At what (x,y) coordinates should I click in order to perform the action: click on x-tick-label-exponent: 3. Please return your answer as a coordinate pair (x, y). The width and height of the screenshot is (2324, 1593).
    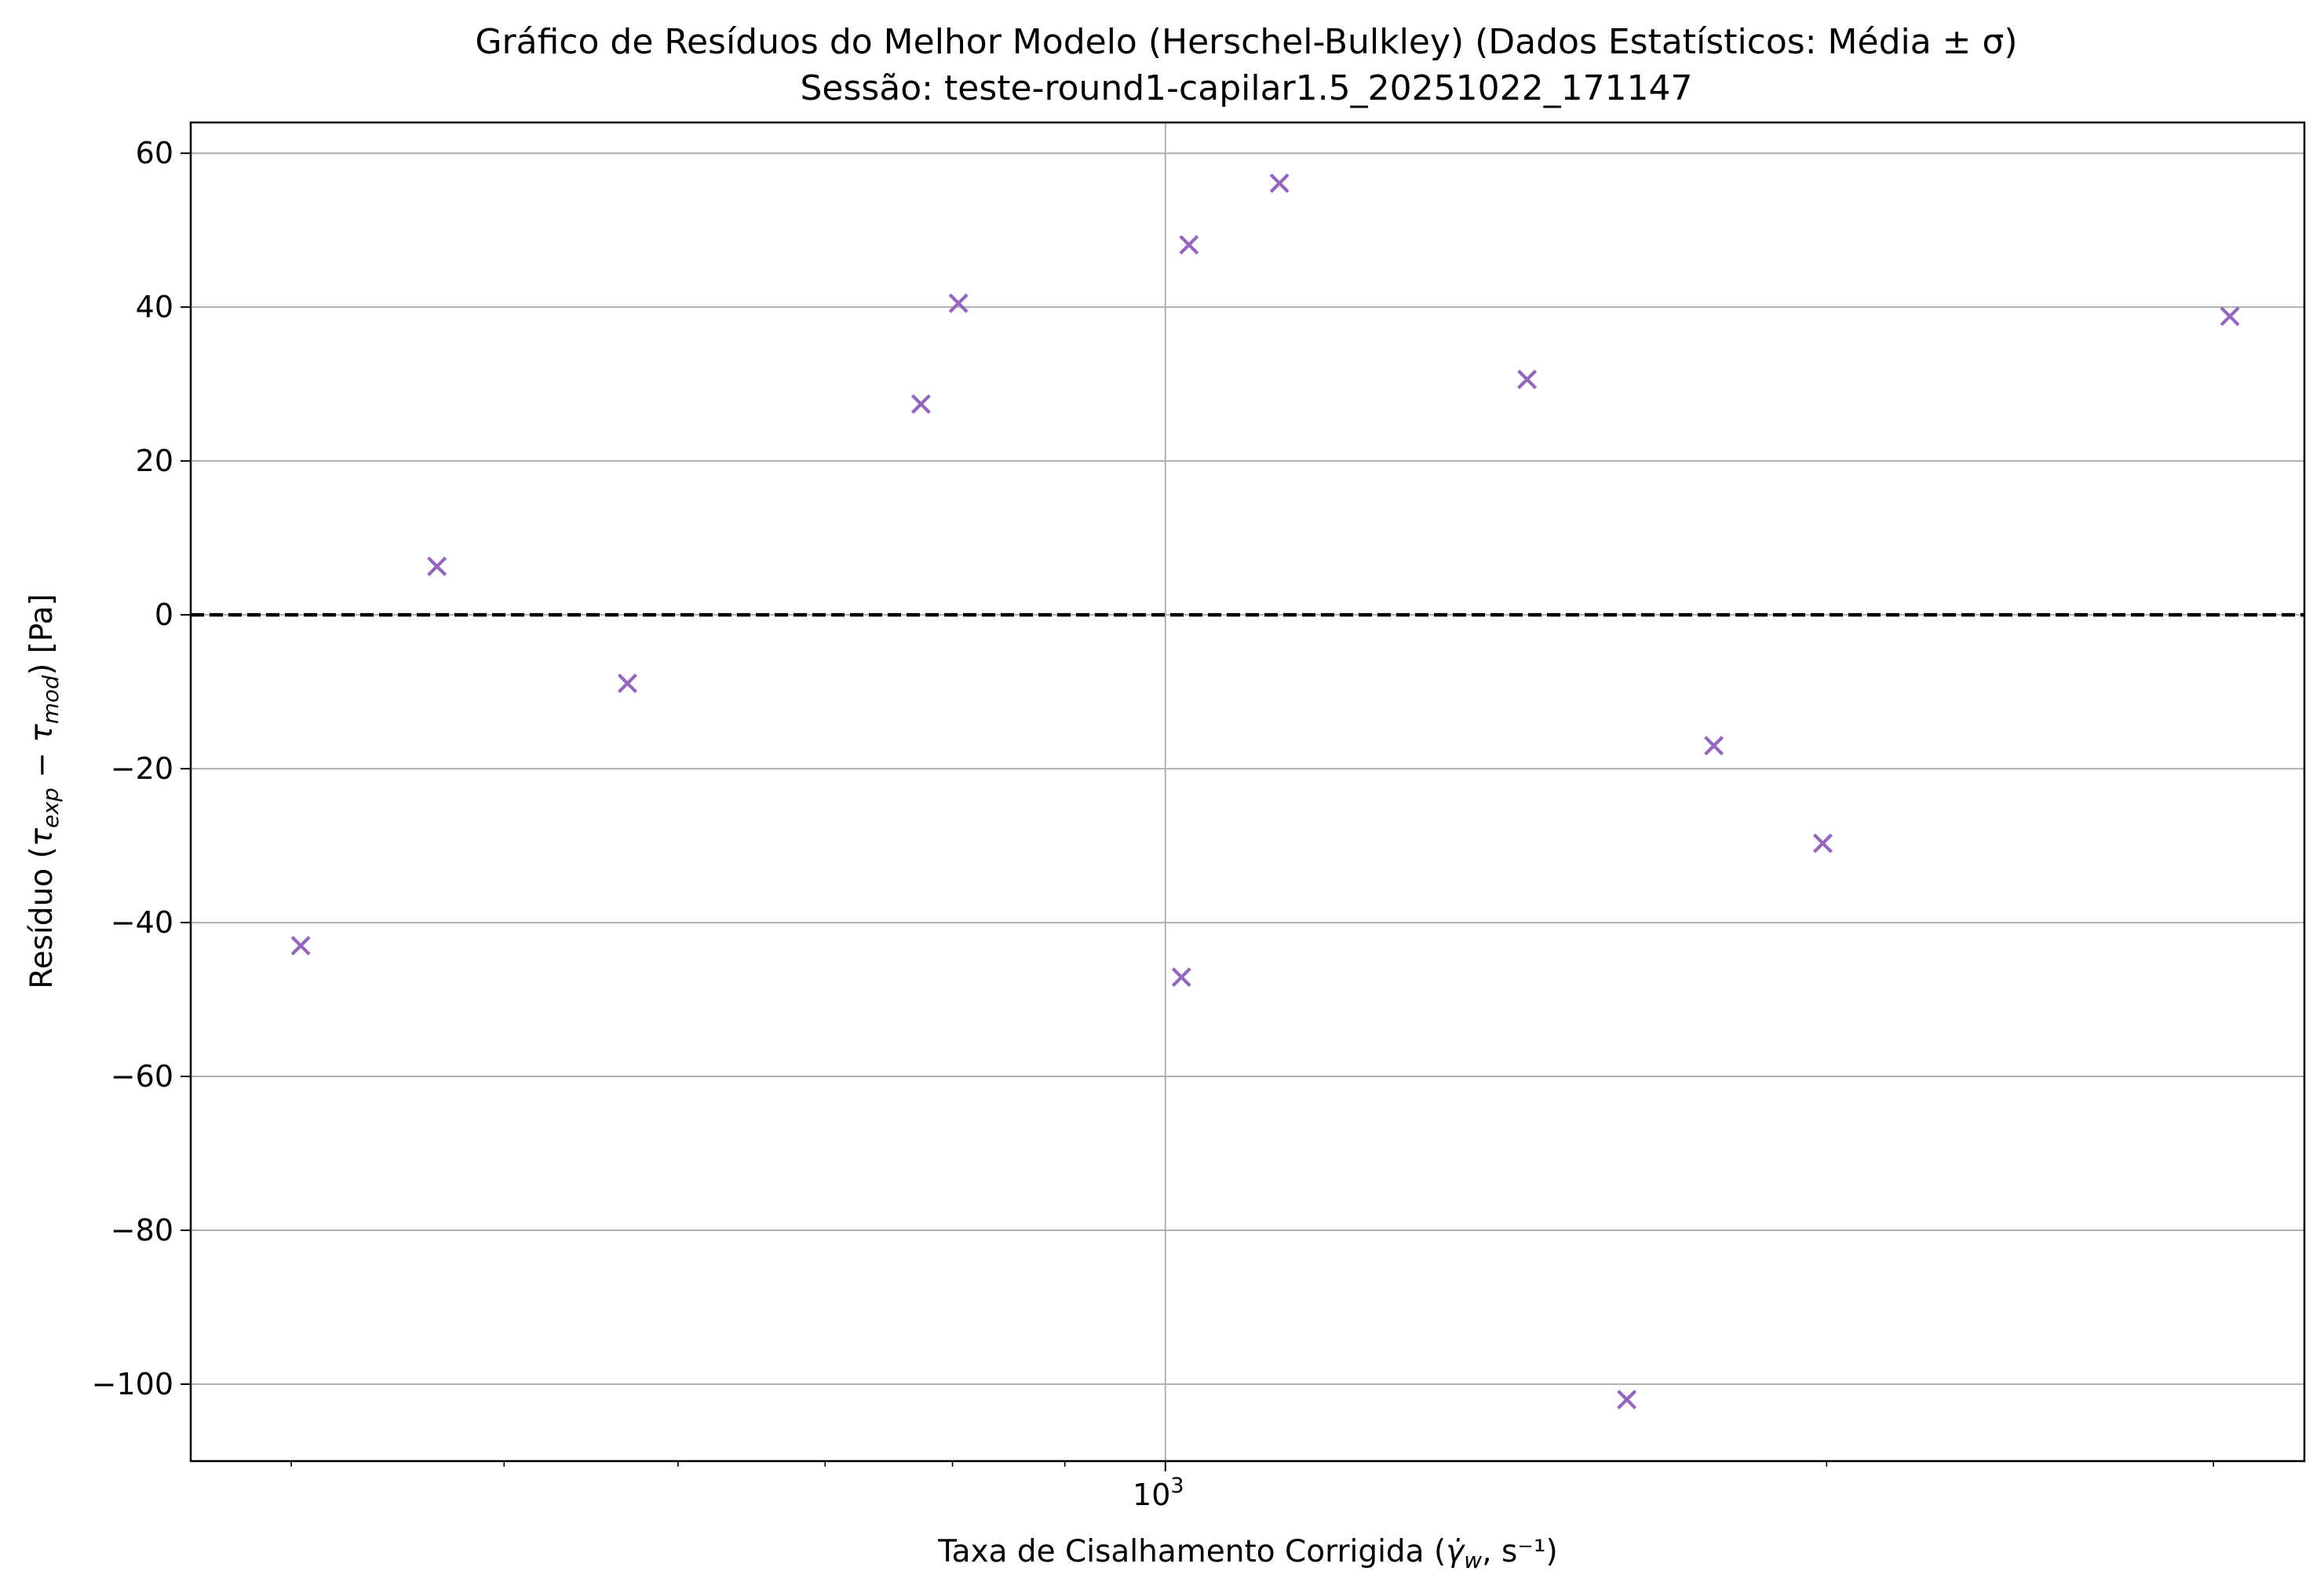
    Looking at the image, I should click on (1177, 1486).